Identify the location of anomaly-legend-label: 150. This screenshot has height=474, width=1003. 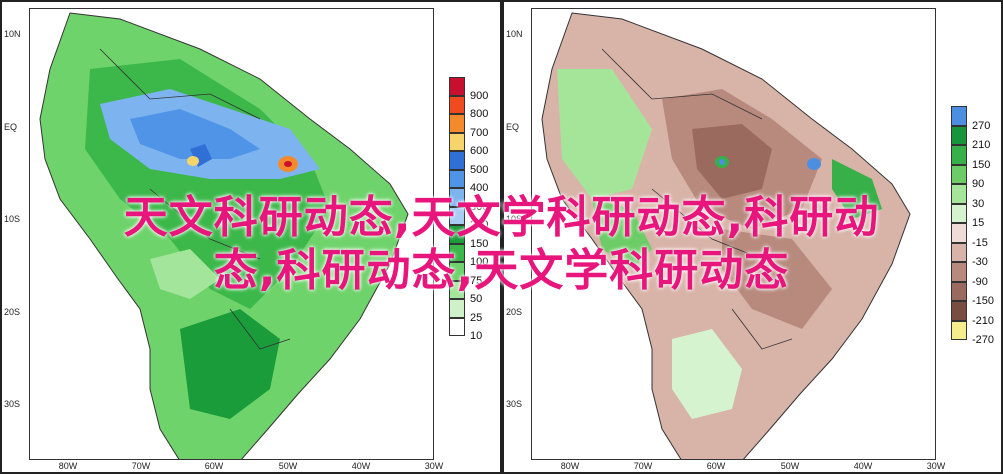
(981, 164).